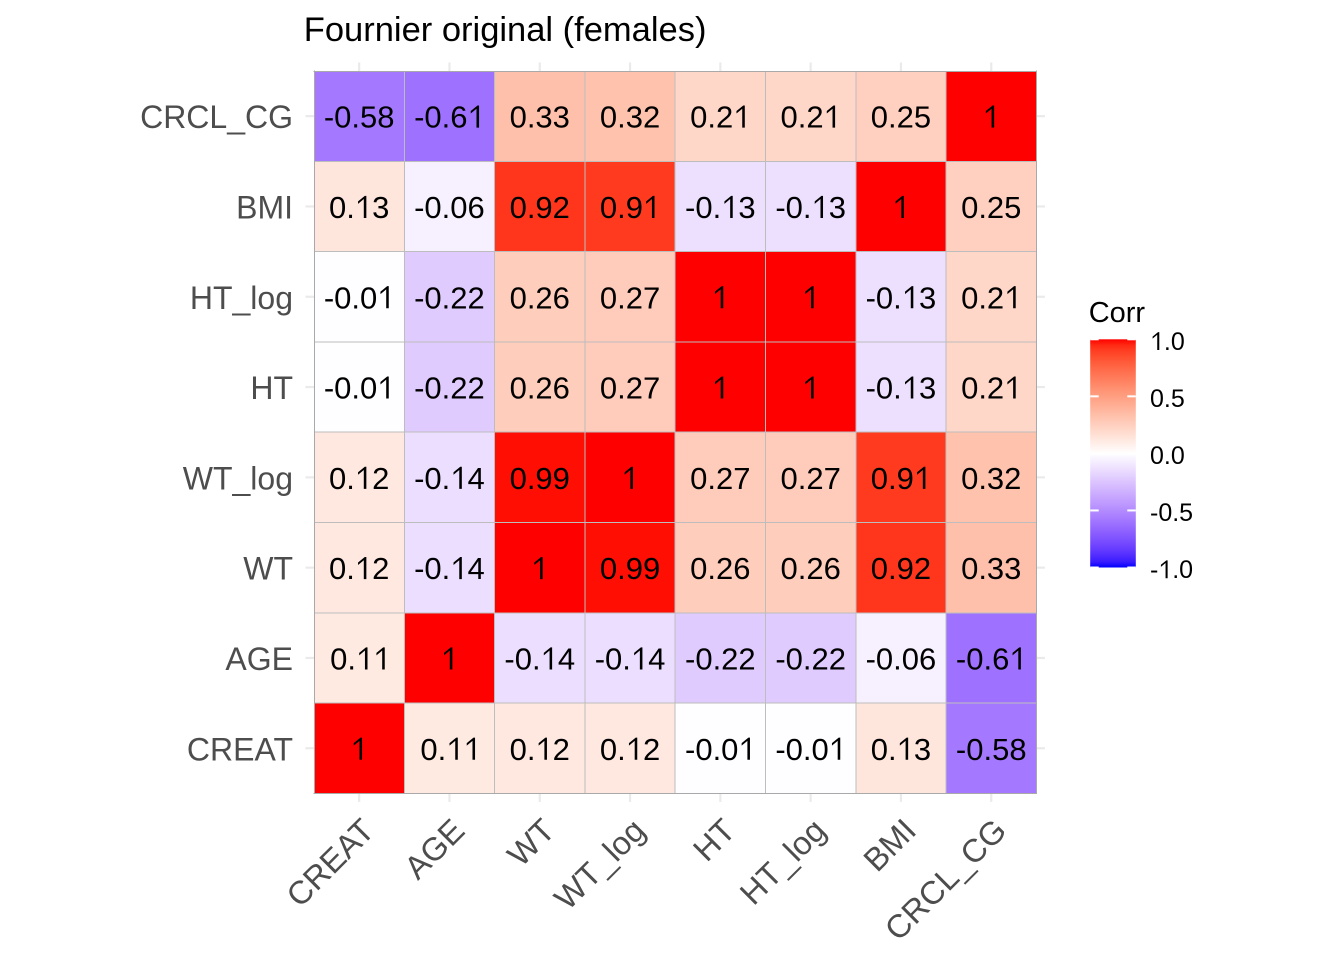 This screenshot has height=965, width=1344. What do you see at coordinates (259, 659) in the screenshot?
I see `svg-text: AGE` at bounding box center [259, 659].